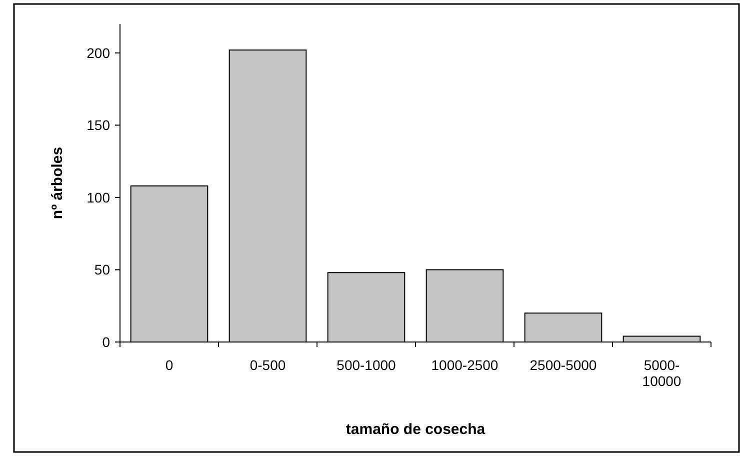 This screenshot has width=753, height=456. Describe the element at coordinates (366, 365) in the screenshot. I see `x-tick-label: 500-1000` at that location.